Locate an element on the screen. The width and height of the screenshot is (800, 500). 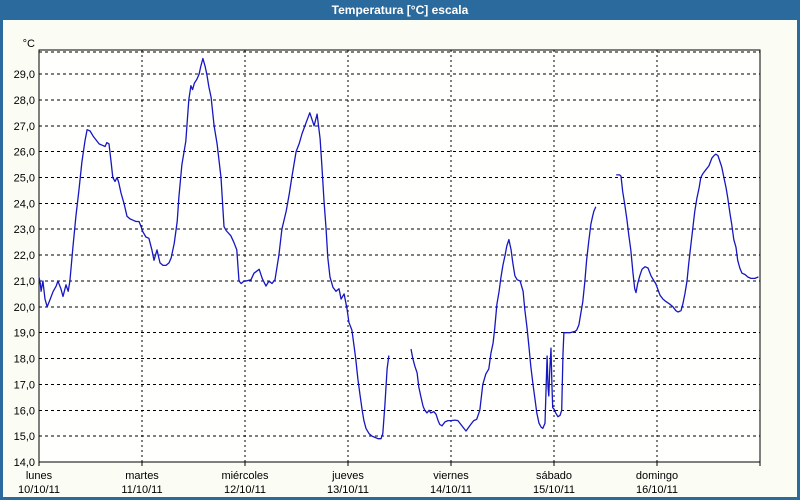
y-tick-label: 16,0 is located at coordinates (24, 411).